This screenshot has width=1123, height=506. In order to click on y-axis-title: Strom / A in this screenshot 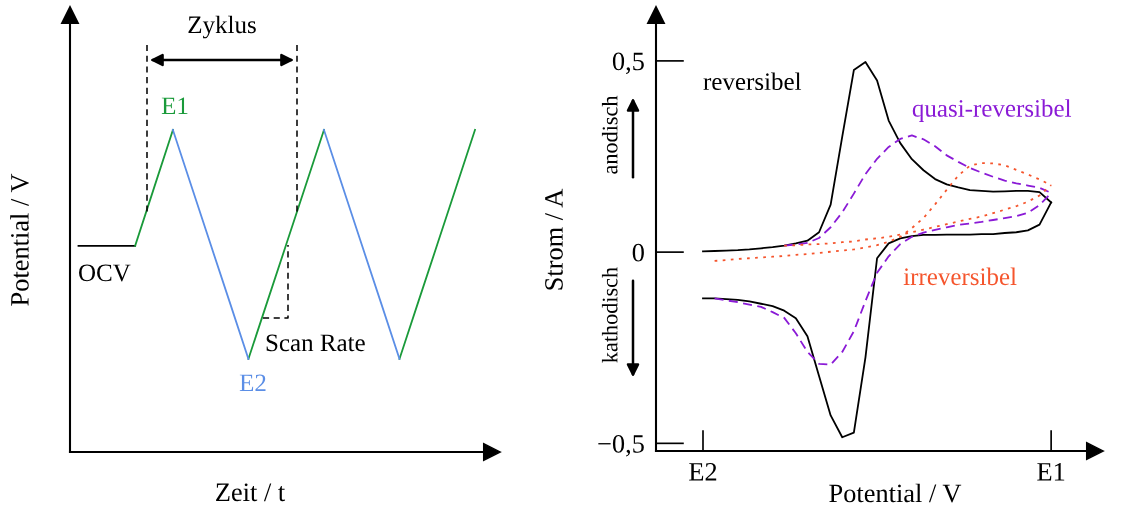, I will do `click(554, 239)`.